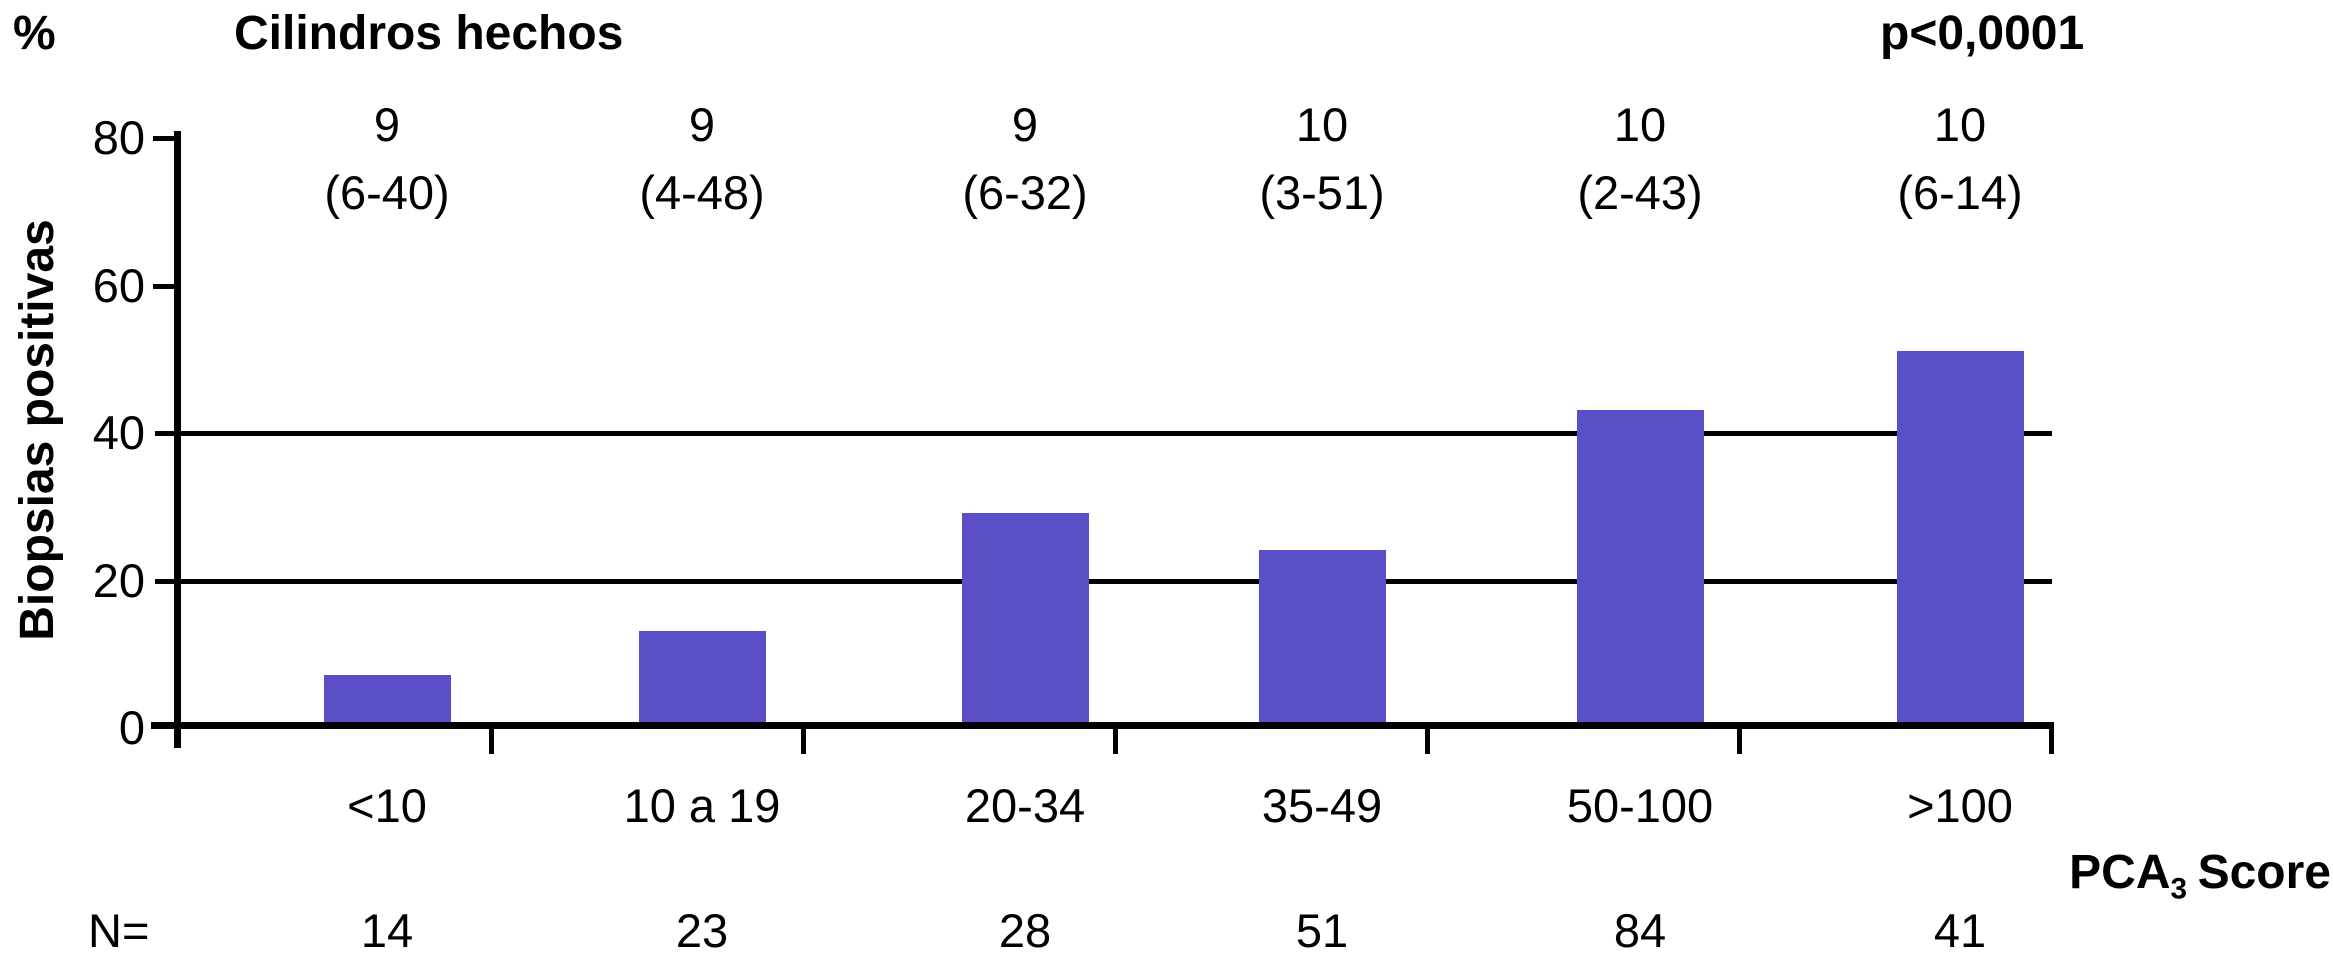 This screenshot has height=972, width=2333. Describe the element at coordinates (702, 192) in the screenshot. I see `cores-range-10 a 19: (4-48)` at that location.